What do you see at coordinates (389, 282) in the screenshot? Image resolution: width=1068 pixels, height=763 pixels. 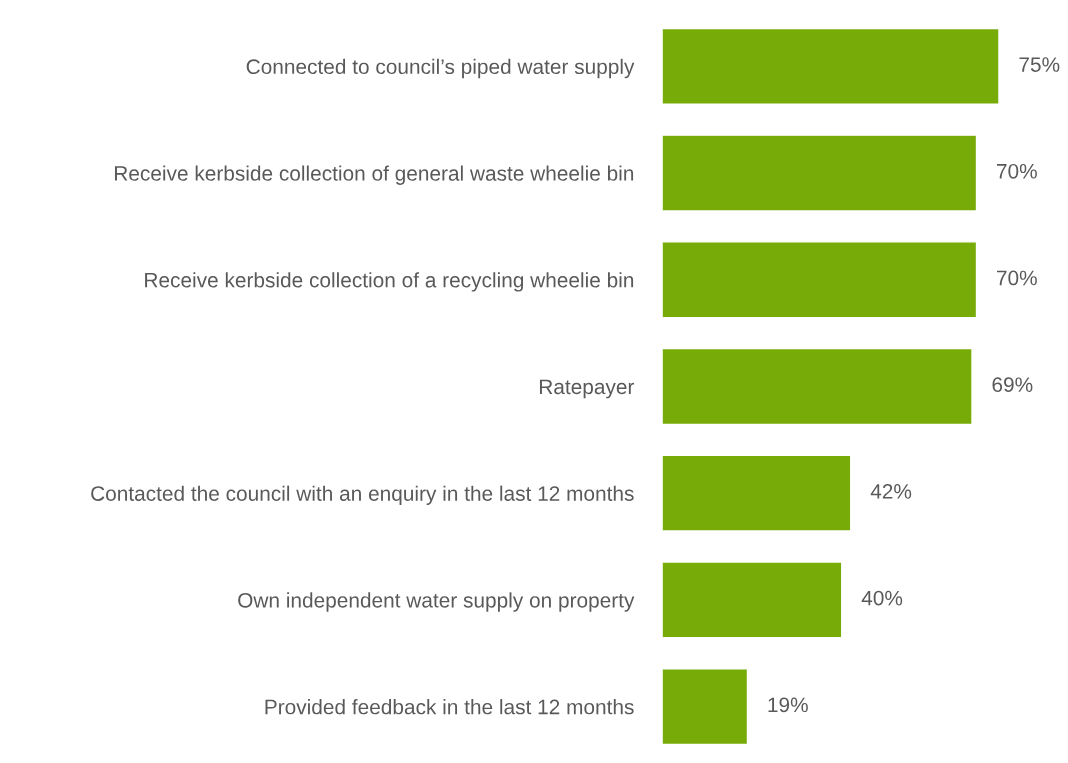 I see `y-tick-label: Receive kerbside collection of a recycling wheelie bin` at bounding box center [389, 282].